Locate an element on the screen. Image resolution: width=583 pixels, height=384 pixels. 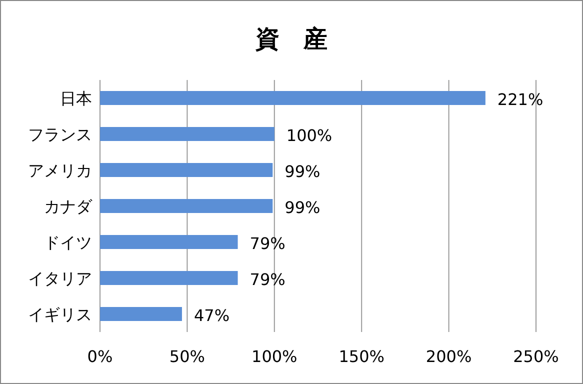
chart-title: 資 産 is located at coordinates (291, 39).